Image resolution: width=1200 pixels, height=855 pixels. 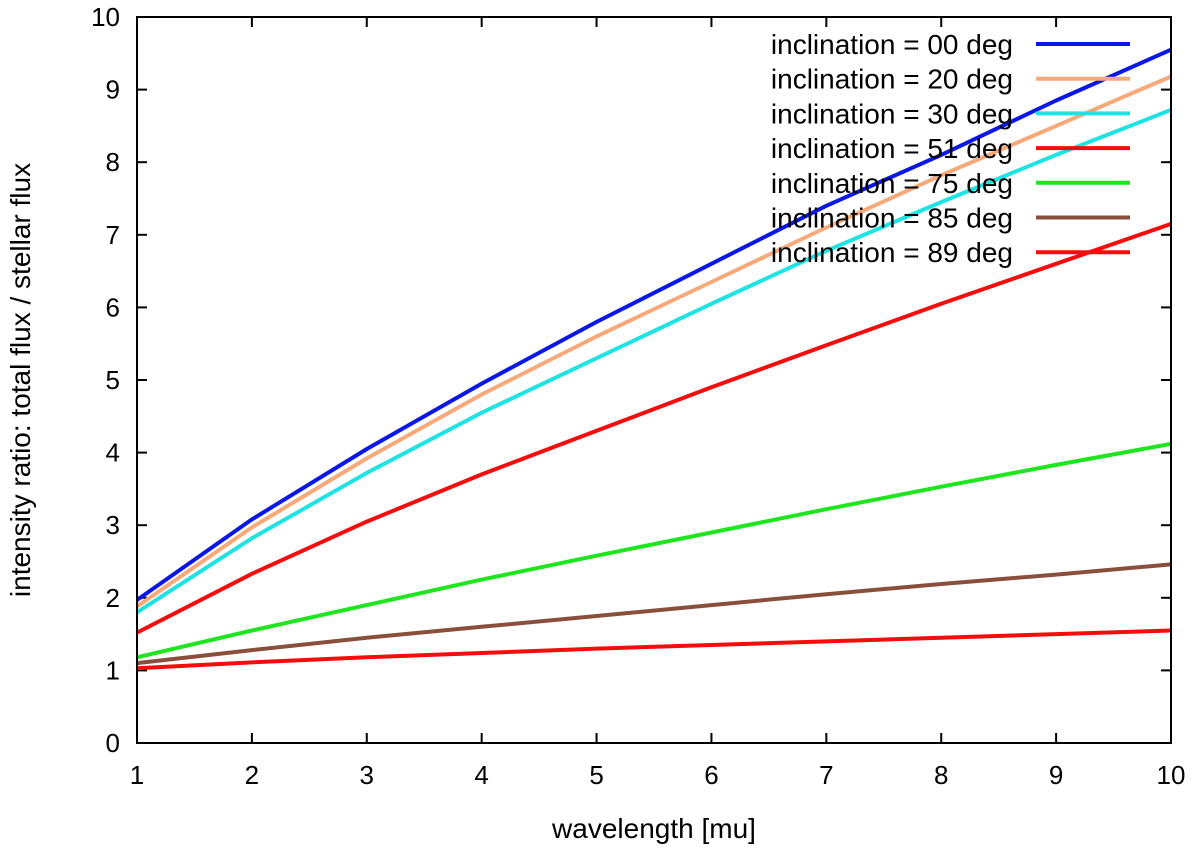 What do you see at coordinates (892, 113) in the screenshot?
I see `legend-label: inclination = 30 deg` at bounding box center [892, 113].